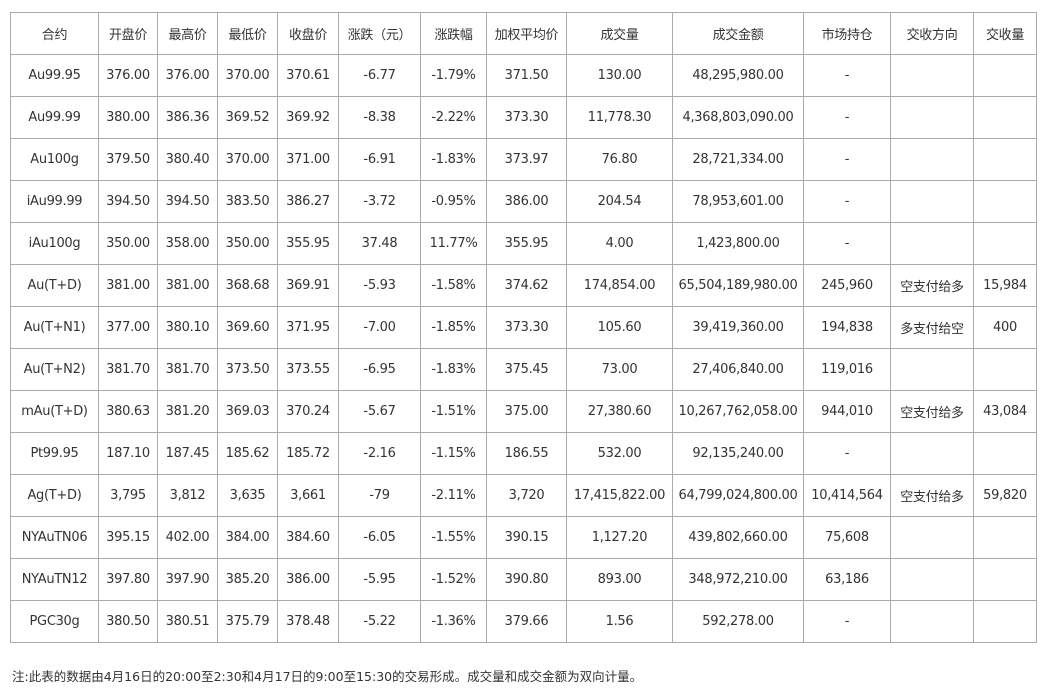 The image size is (1048, 694). What do you see at coordinates (379, 621) in the screenshot?
I see `table-cell: -5.22` at bounding box center [379, 621].